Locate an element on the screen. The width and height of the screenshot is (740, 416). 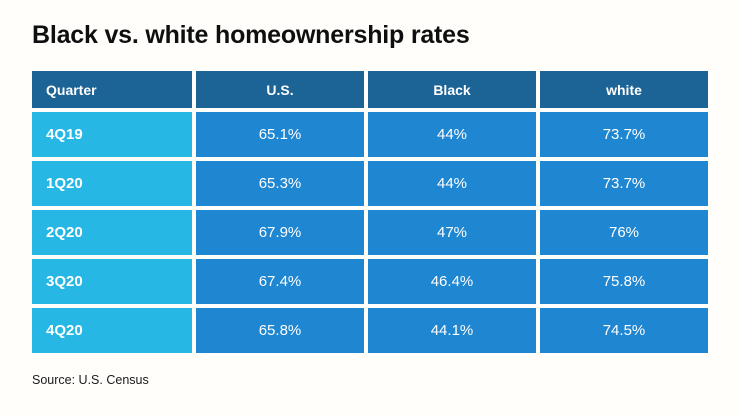
chart-title: Black vs. white homeownership rates is located at coordinates (251, 35).